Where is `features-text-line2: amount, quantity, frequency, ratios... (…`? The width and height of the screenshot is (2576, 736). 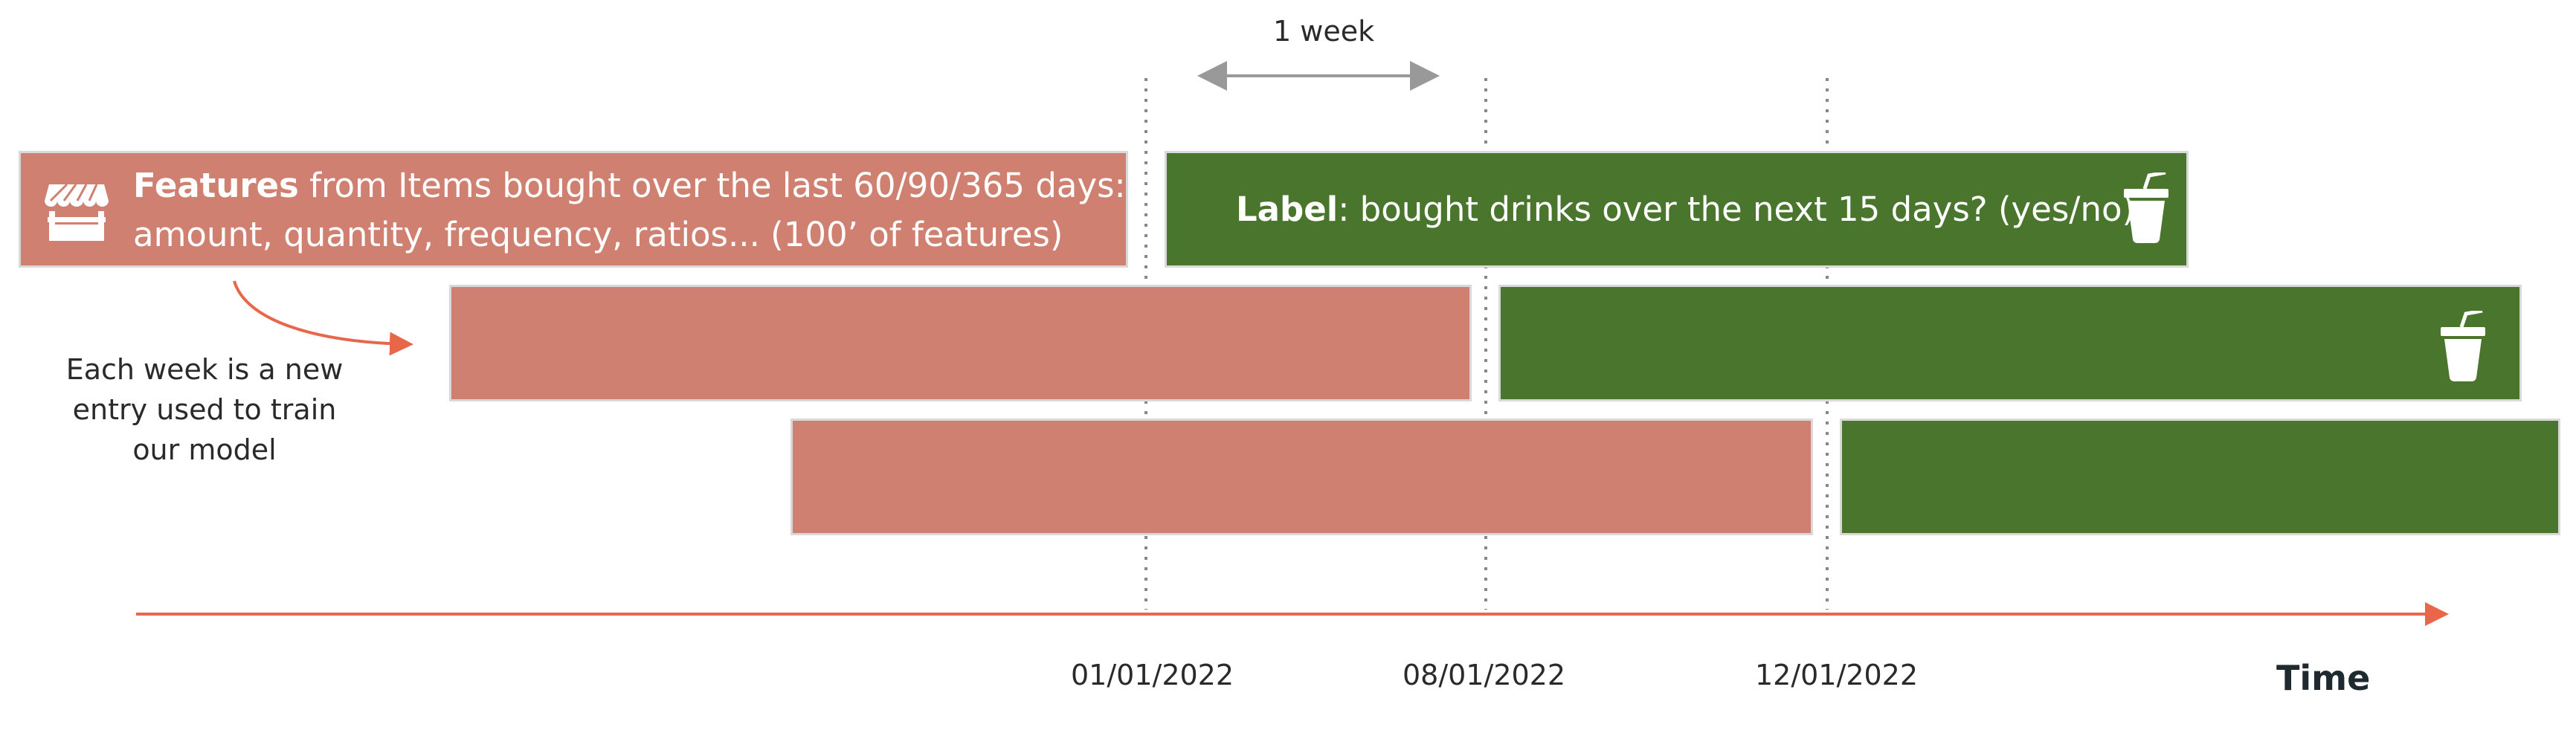
features-text-line2: amount, quantity, frequency, ratios... (… is located at coordinates (598, 235).